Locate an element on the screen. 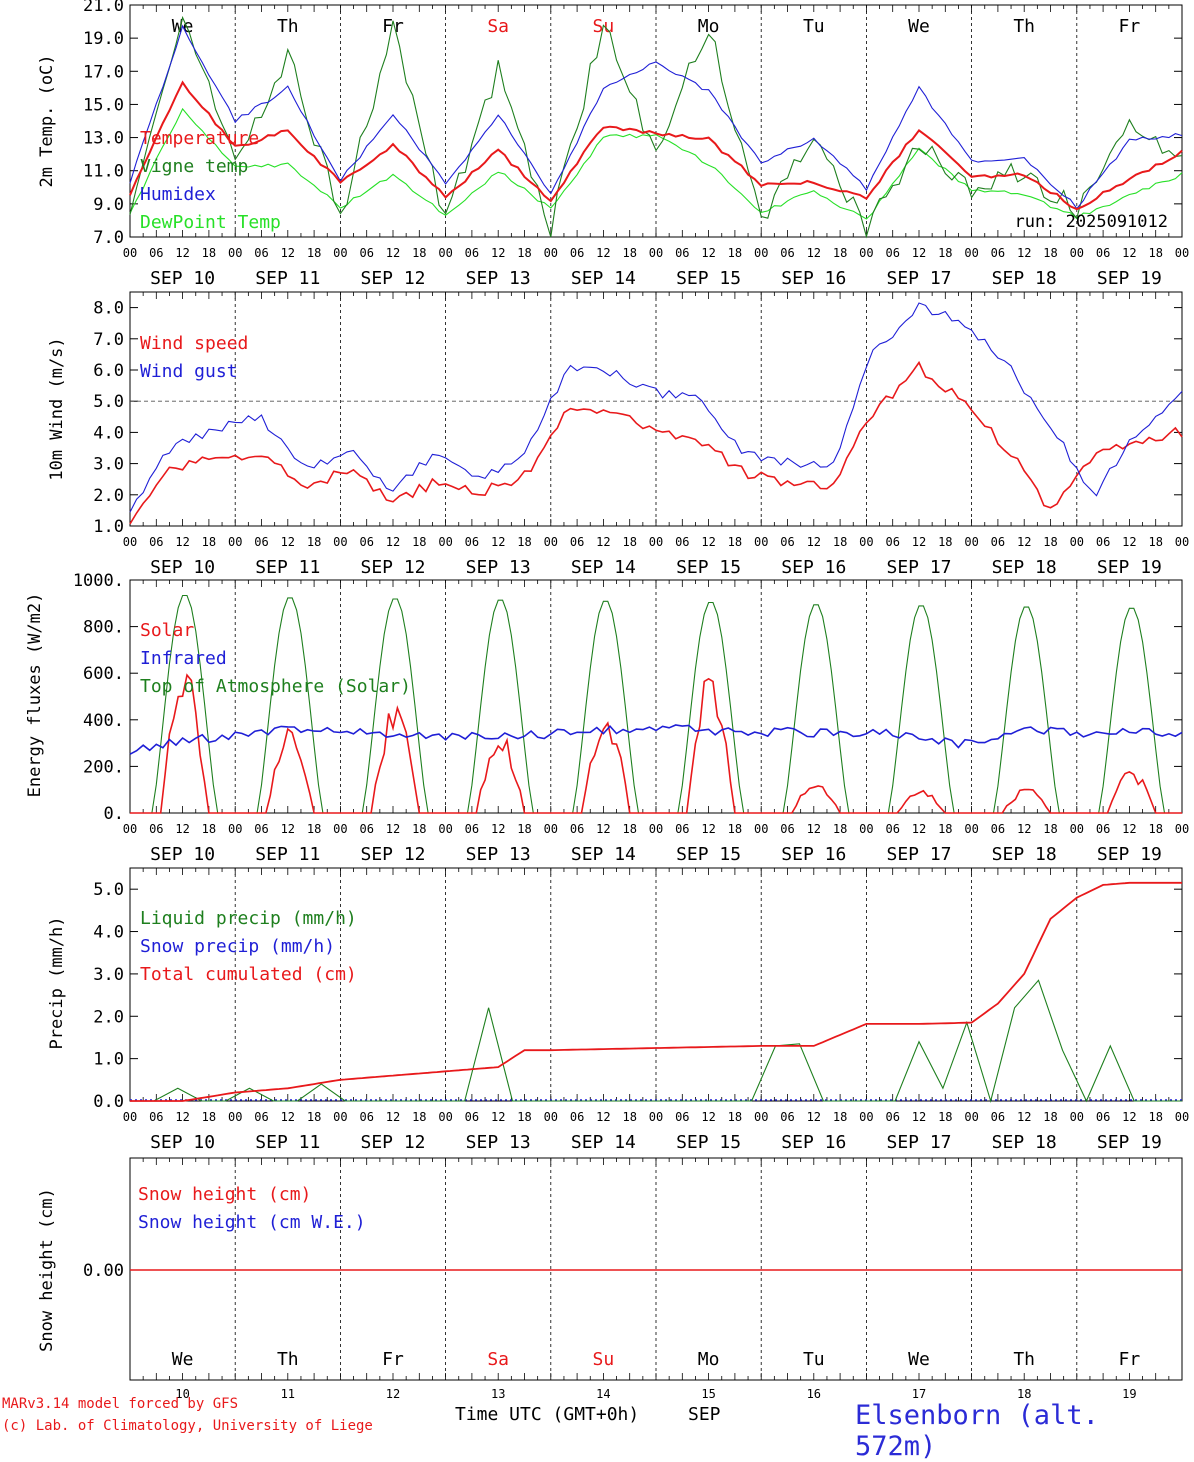 The height and width of the screenshot is (1462, 1194). weekday-label: Sa is located at coordinates (498, 26).